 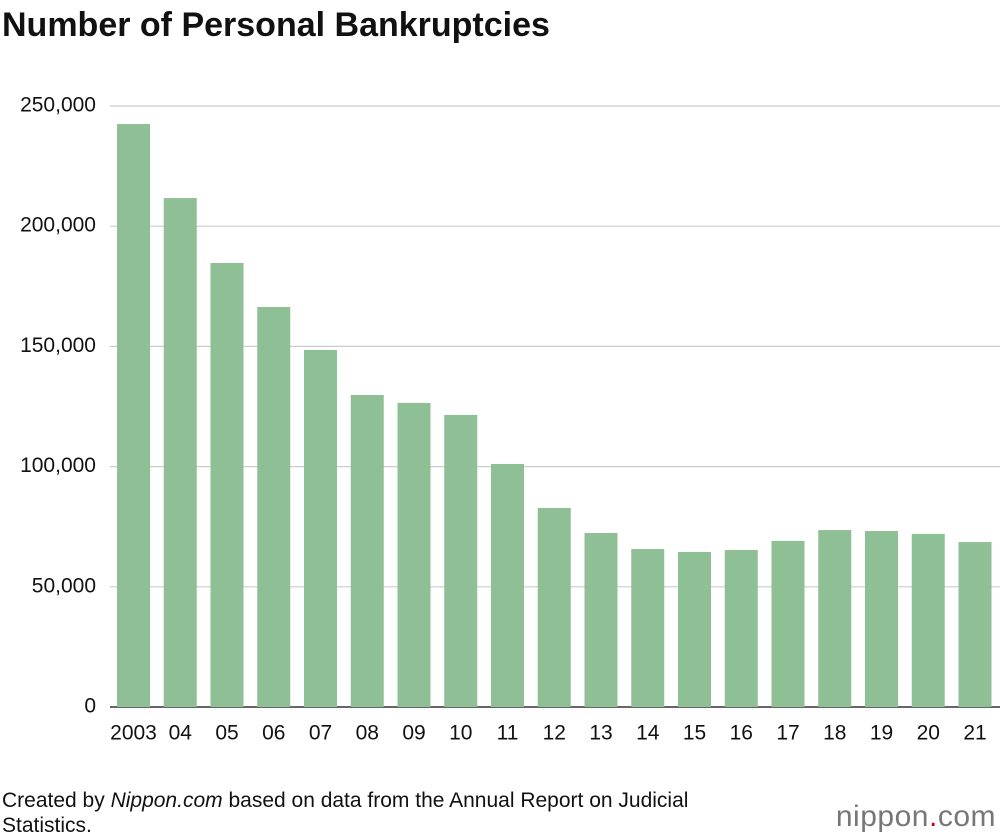 I want to click on x-tick-label: 12, so click(x=554, y=733).